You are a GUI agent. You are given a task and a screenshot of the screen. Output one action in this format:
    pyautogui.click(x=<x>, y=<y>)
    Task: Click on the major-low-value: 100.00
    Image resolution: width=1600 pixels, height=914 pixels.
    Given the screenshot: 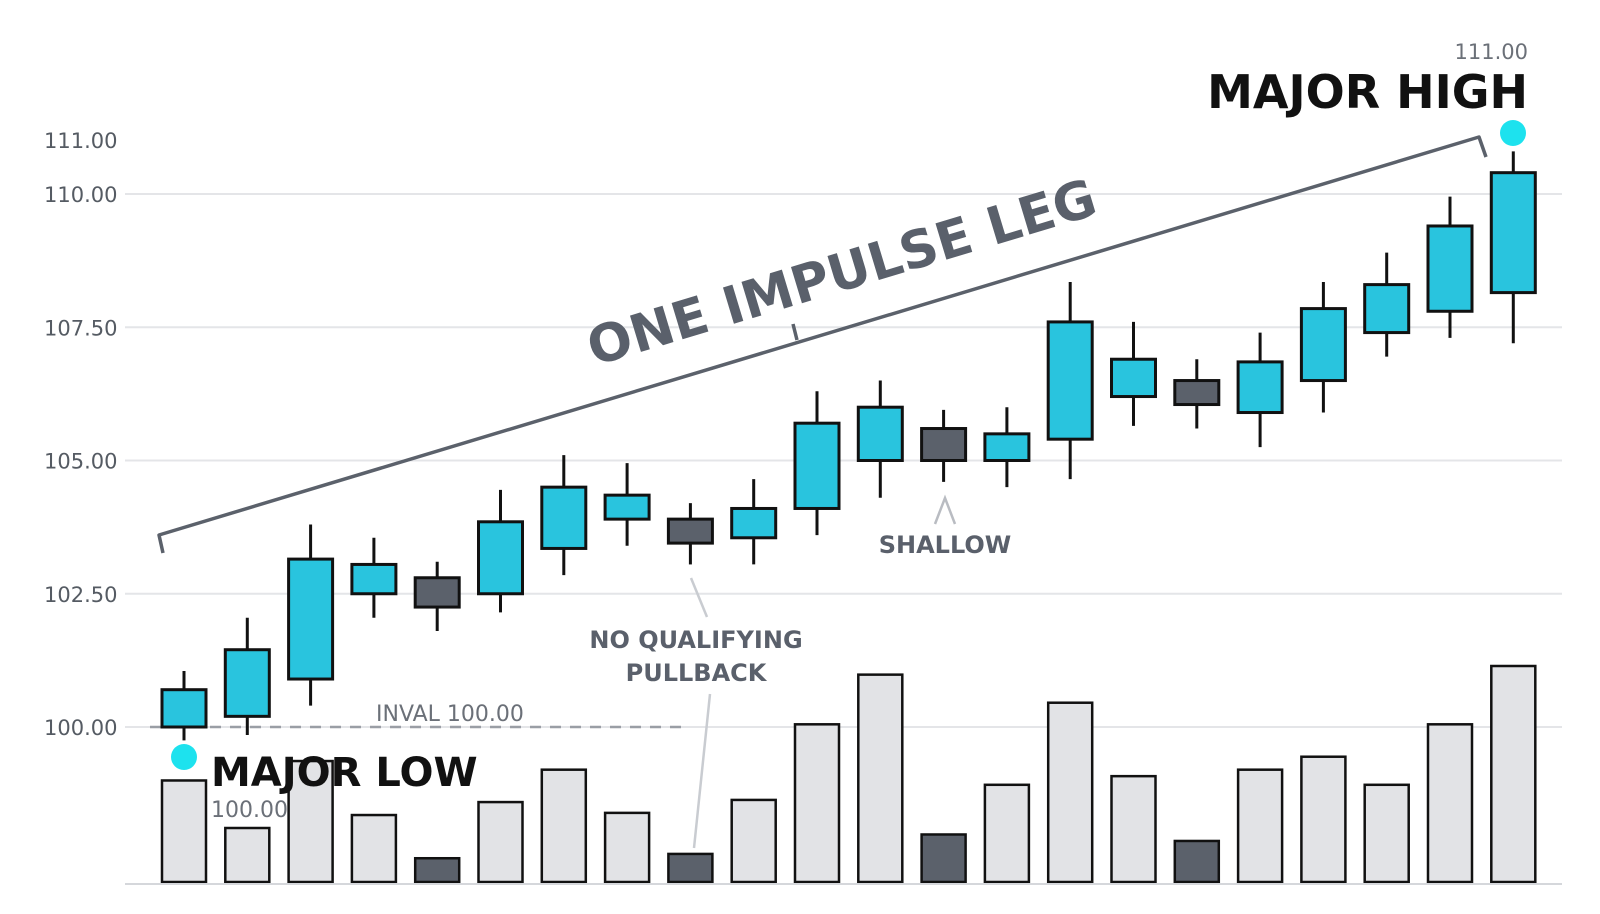 What is the action you would take?
    pyautogui.click(x=249, y=810)
    